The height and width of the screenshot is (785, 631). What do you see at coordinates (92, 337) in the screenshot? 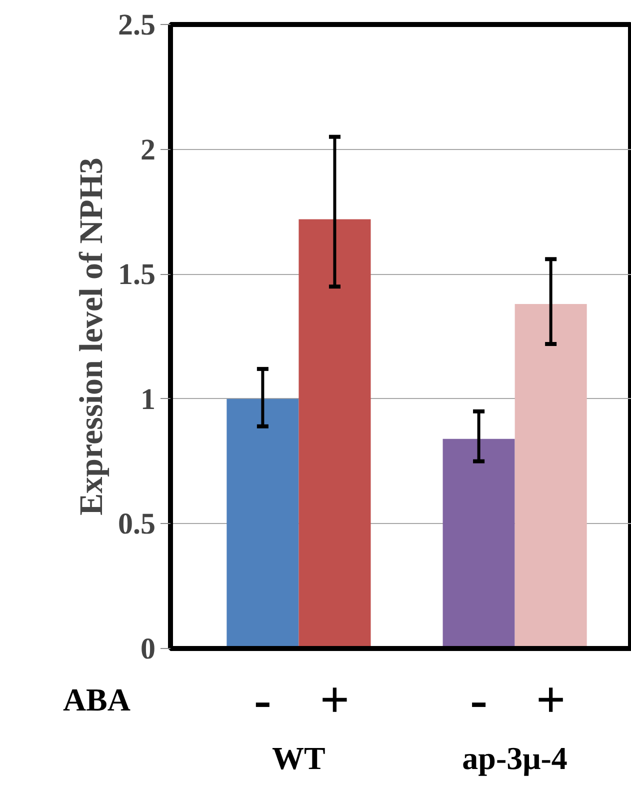
I see `y-axis-title: Expression level of NPH3` at bounding box center [92, 337].